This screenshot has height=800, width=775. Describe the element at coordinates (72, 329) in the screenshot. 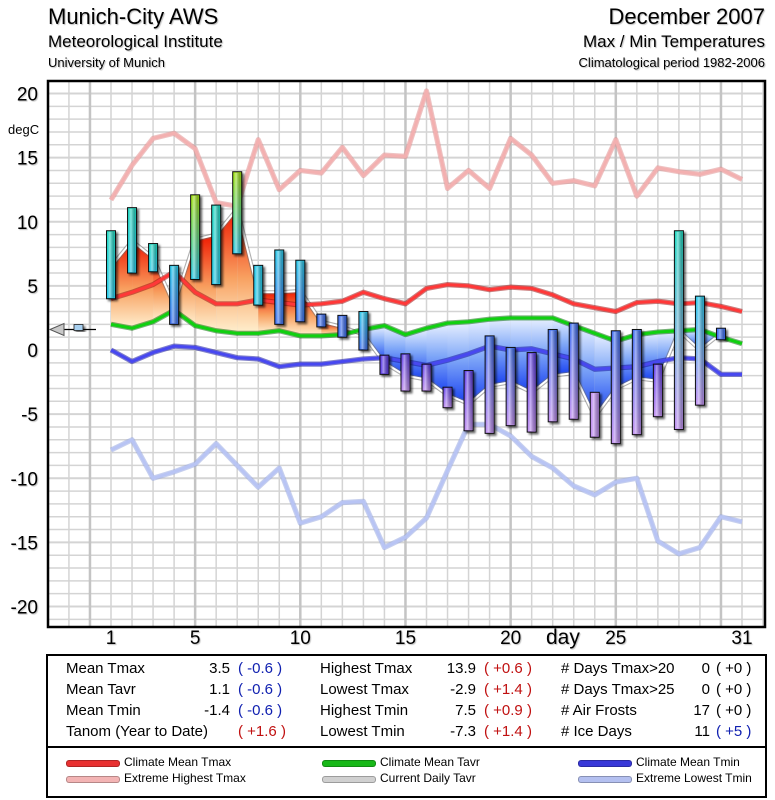

I see `year-to-date-marker` at that location.